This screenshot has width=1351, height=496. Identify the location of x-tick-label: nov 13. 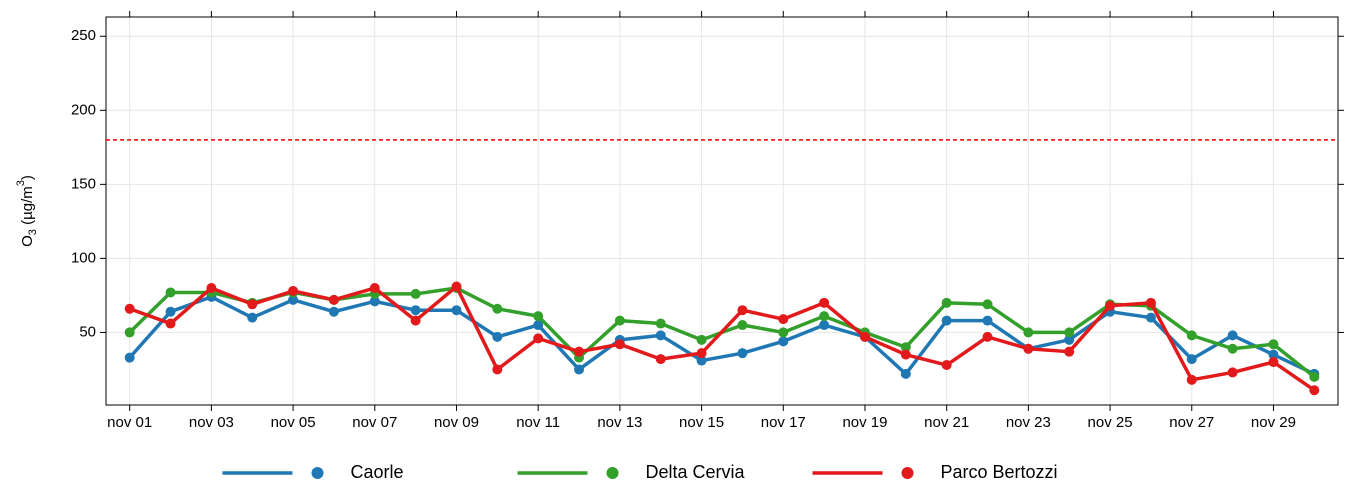
(619, 422).